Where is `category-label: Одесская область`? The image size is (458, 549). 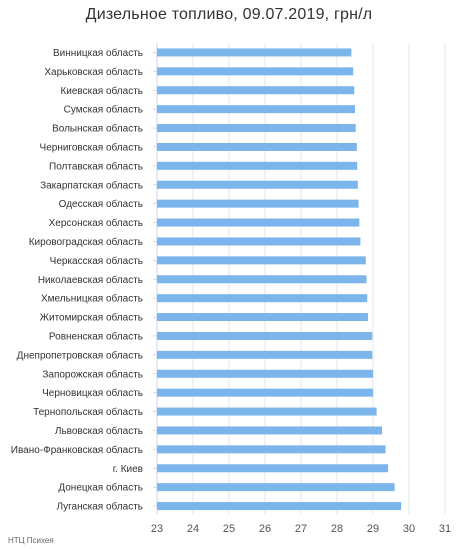
category-label: Одесская область is located at coordinates (101, 204).